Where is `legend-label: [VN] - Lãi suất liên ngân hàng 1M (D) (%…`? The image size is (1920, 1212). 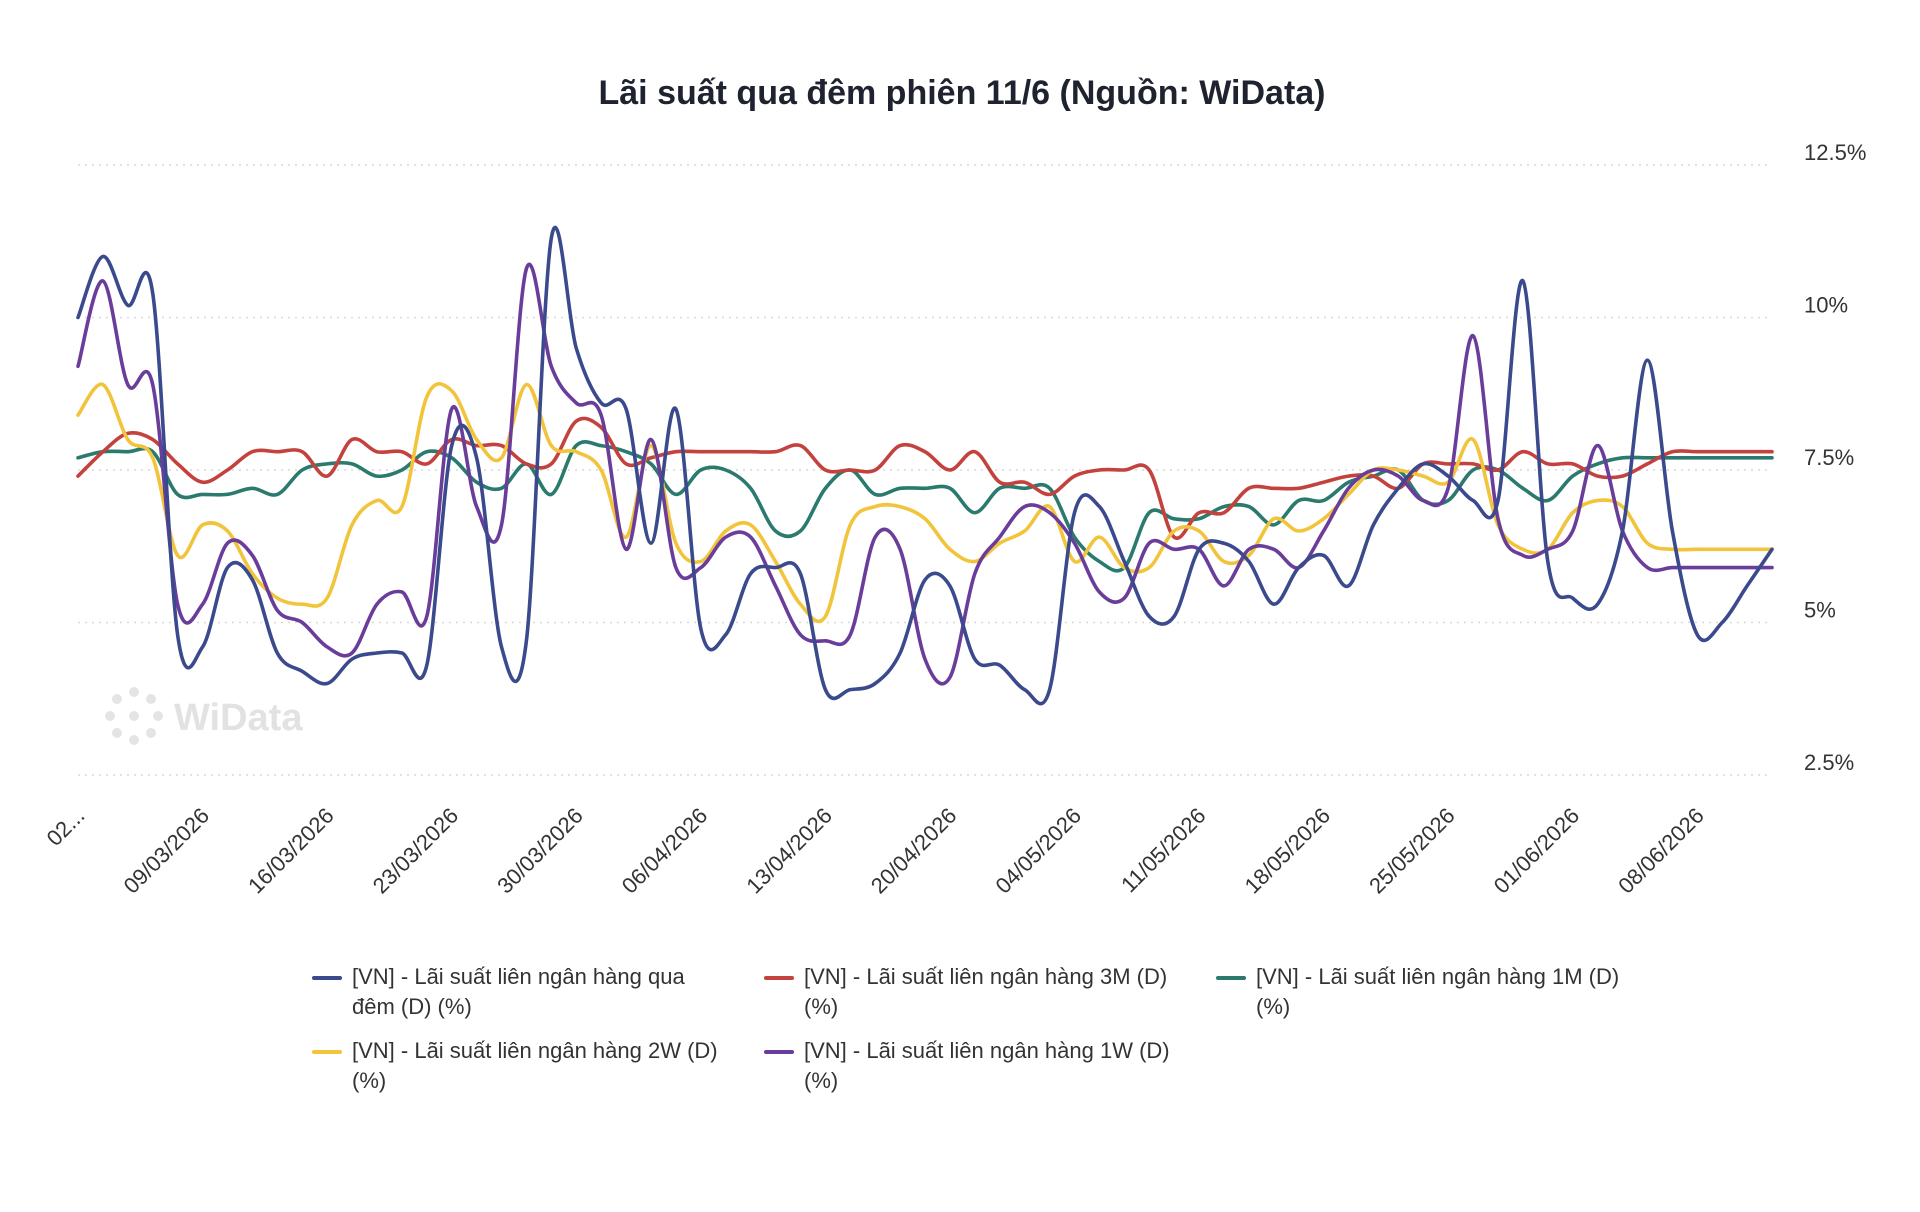
legend-label: [VN] - Lãi suất liên ngân hàng 1M (D) (%… is located at coordinates (1438, 991).